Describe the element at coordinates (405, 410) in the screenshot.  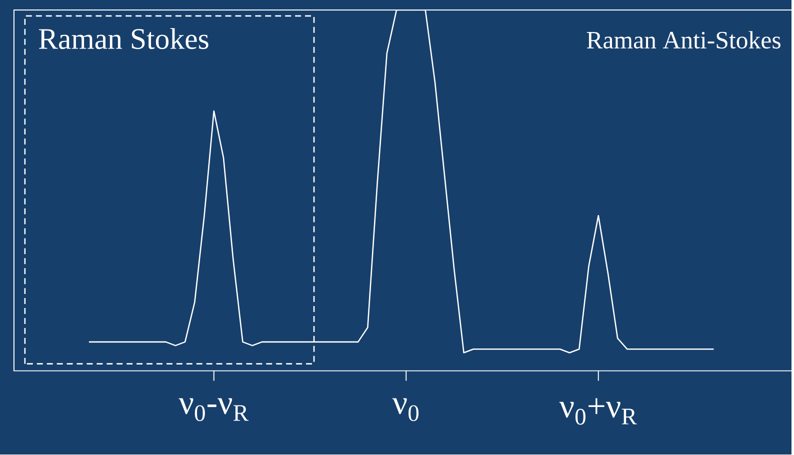
I see `x-tick-label: ν$_{0}$` at that location.